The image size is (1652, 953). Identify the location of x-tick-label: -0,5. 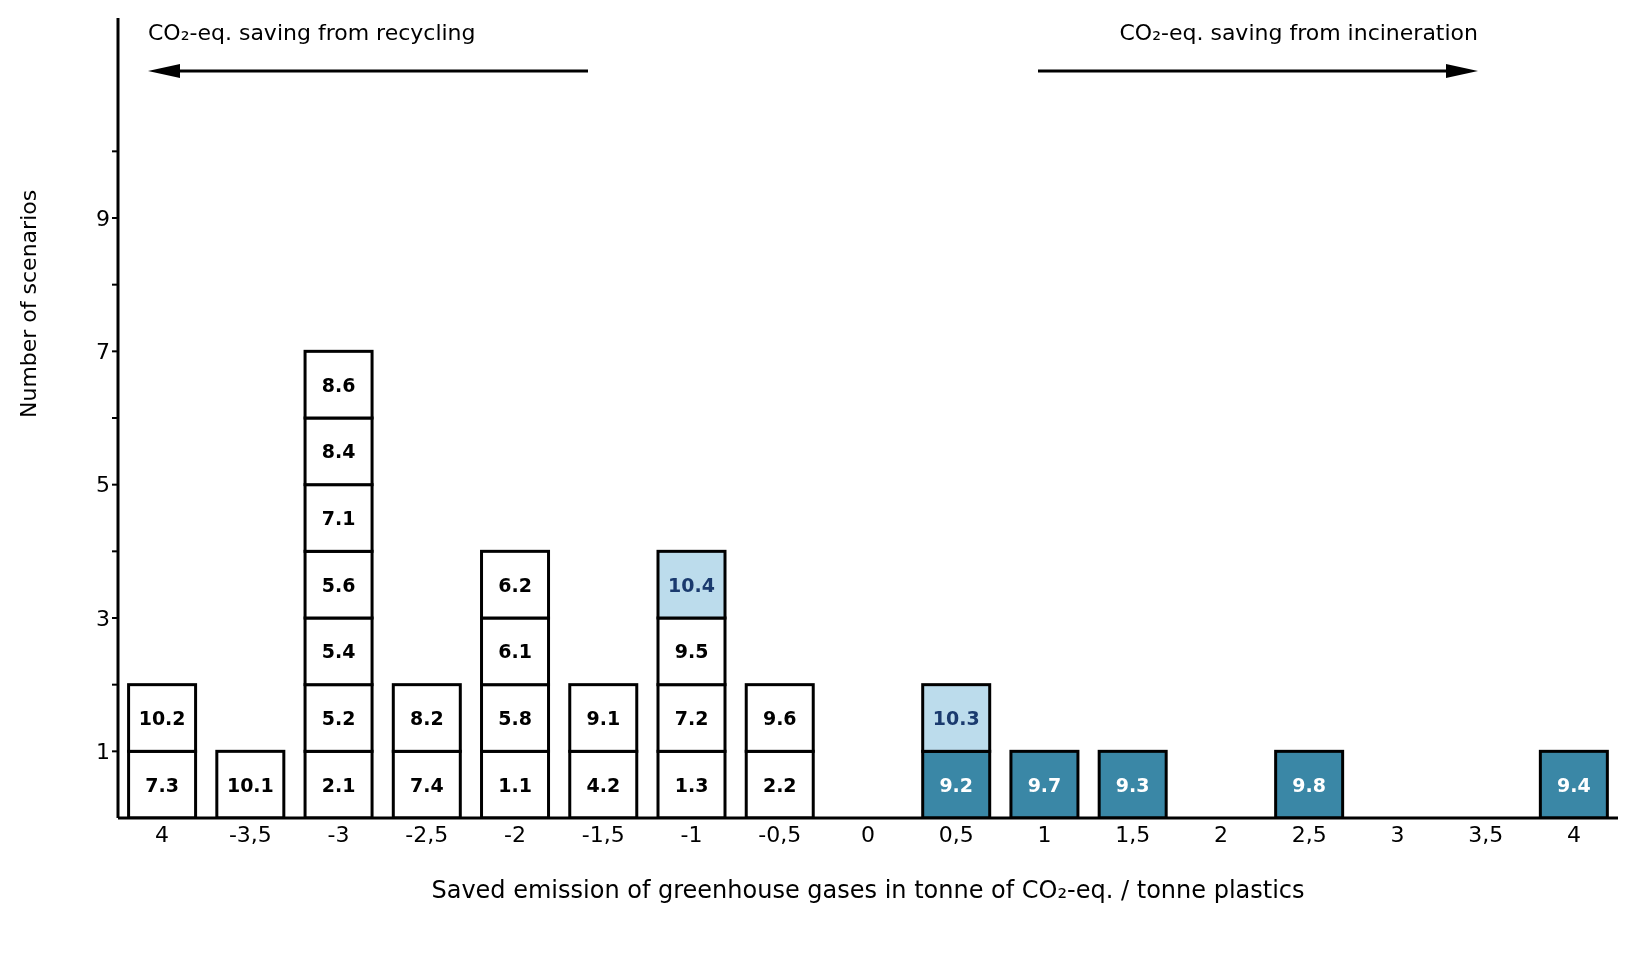
(780, 834).